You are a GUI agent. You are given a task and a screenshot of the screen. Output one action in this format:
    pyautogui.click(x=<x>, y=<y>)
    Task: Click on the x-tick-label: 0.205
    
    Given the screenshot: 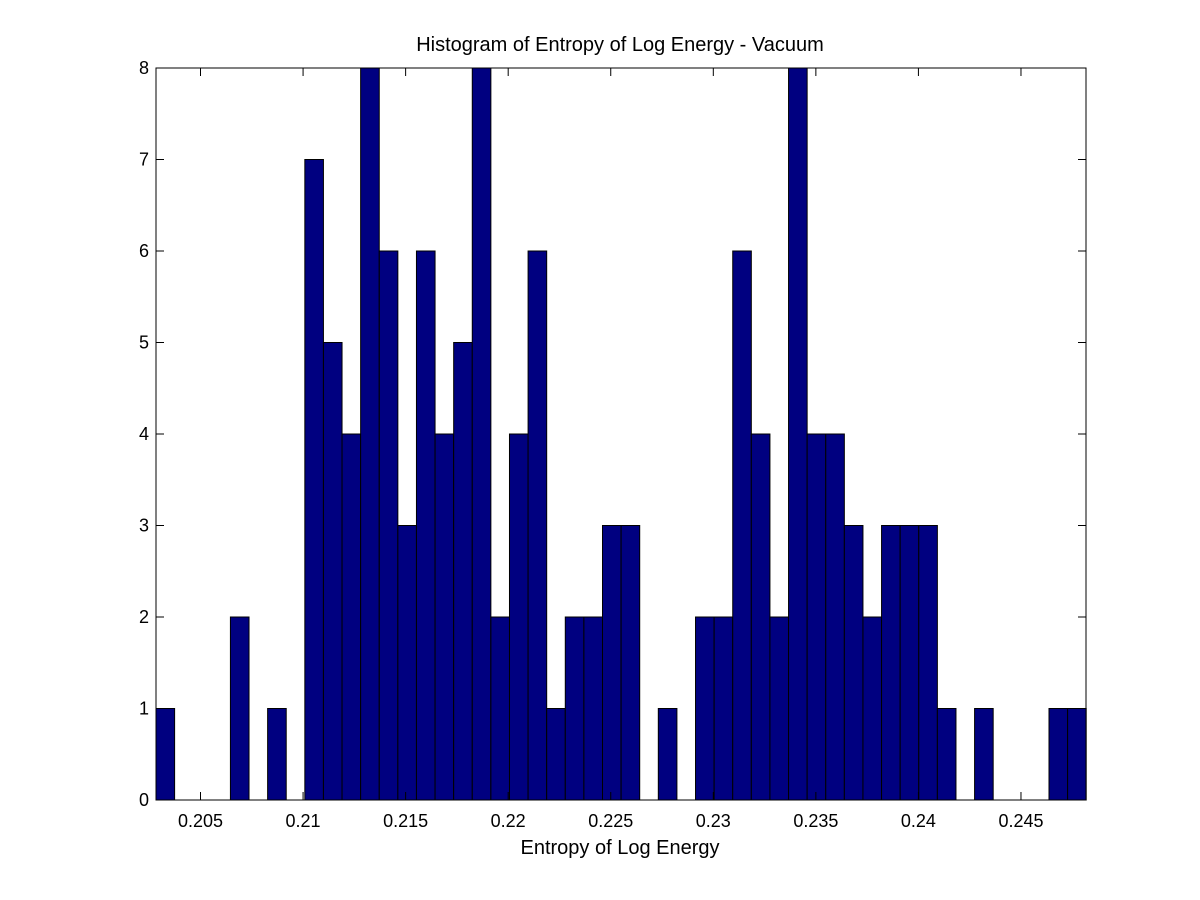 What is the action you would take?
    pyautogui.click(x=200, y=821)
    